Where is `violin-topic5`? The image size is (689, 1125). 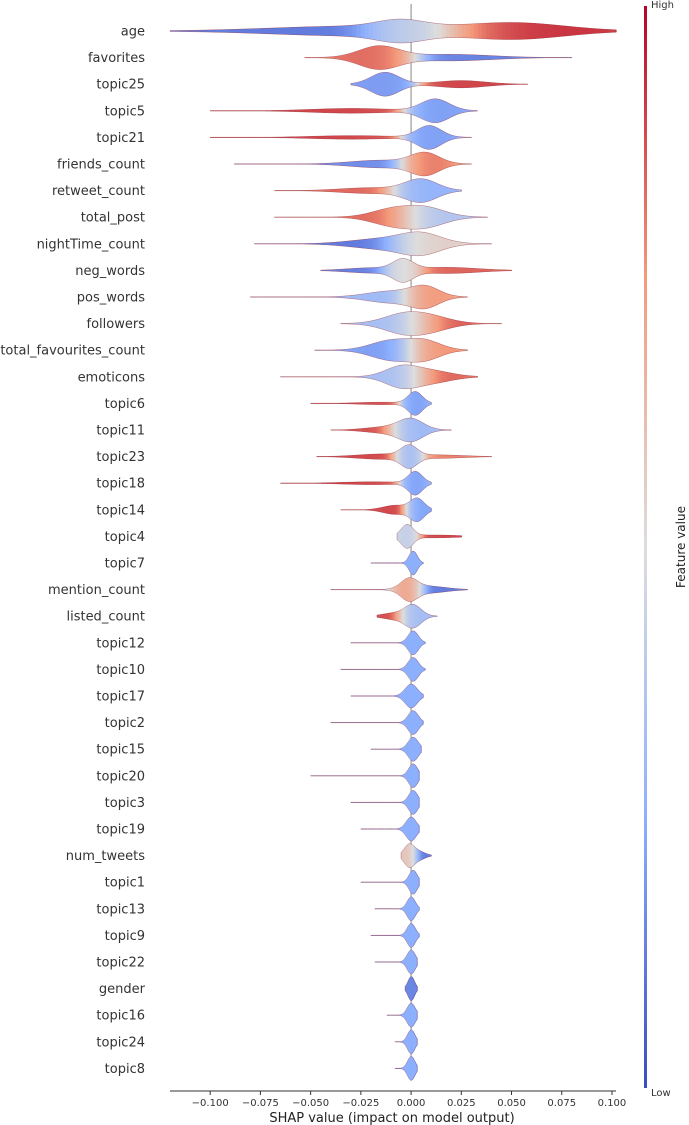
violin-topic5 is located at coordinates (343, 111).